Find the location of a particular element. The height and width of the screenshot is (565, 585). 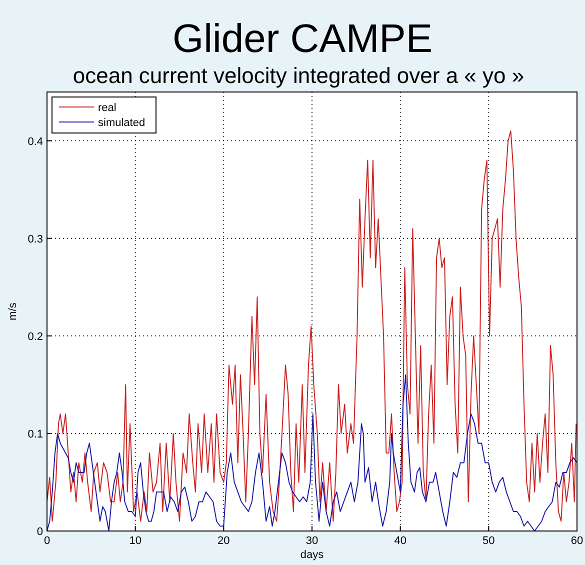

y-axis-title: m/s is located at coordinates (13, 311).